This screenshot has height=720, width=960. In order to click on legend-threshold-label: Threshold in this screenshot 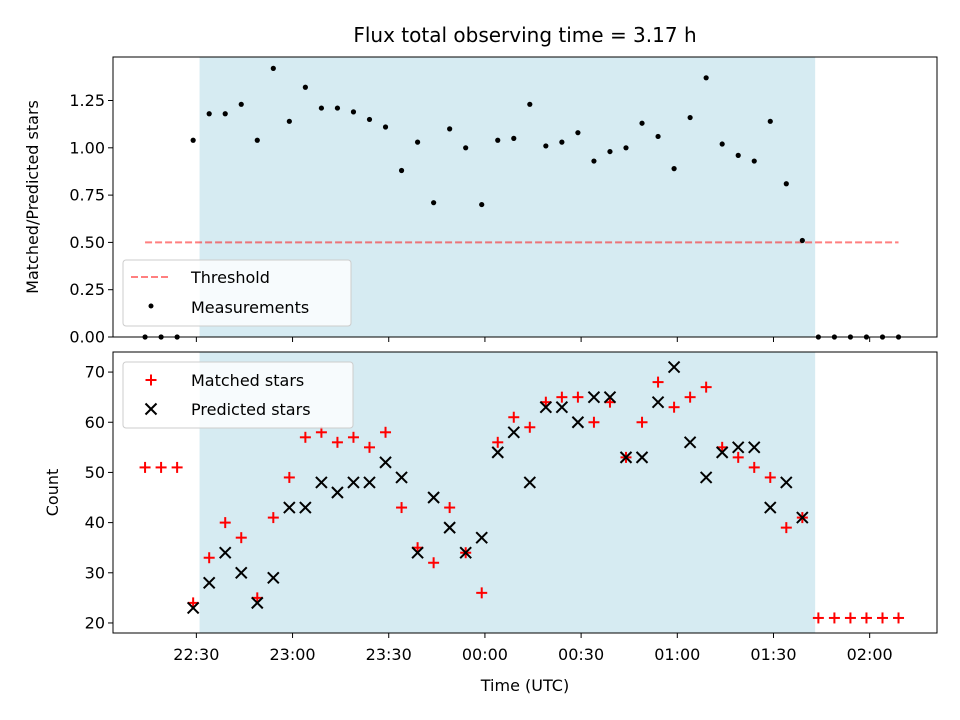, I will do `click(230, 277)`.